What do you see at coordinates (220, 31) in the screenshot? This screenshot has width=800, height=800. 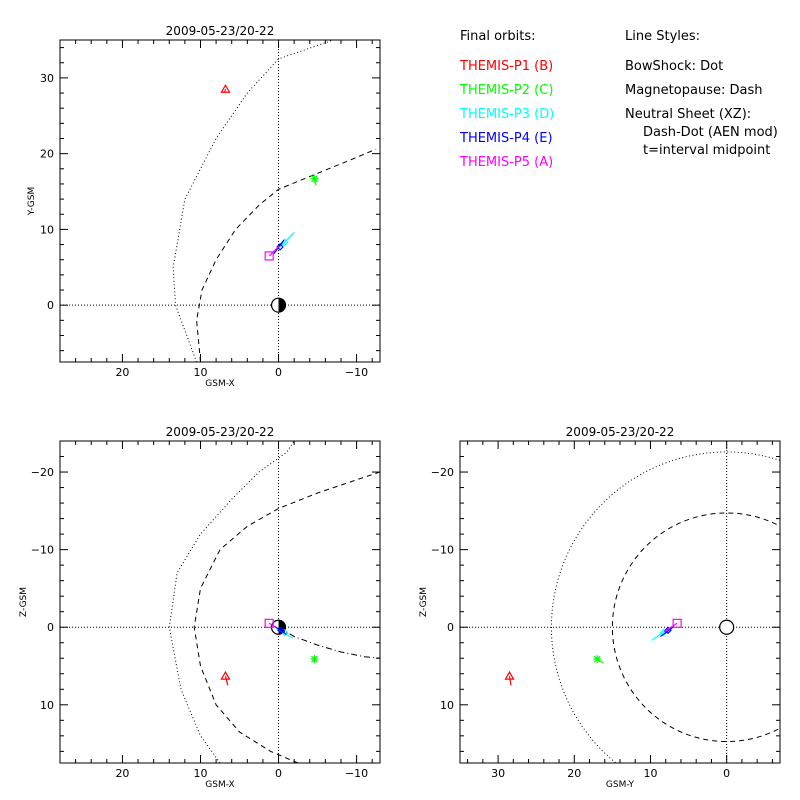 I see `panel-xy-title: 2009-05-23/20-22` at bounding box center [220, 31].